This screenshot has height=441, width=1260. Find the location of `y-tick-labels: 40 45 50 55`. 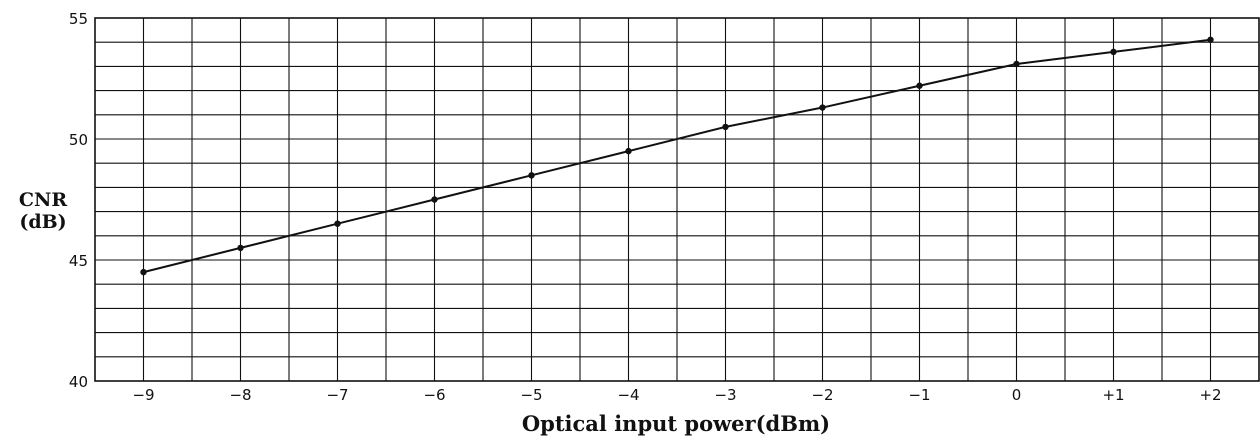

y-tick-labels: 40 45 50 55 is located at coordinates (78, 200).